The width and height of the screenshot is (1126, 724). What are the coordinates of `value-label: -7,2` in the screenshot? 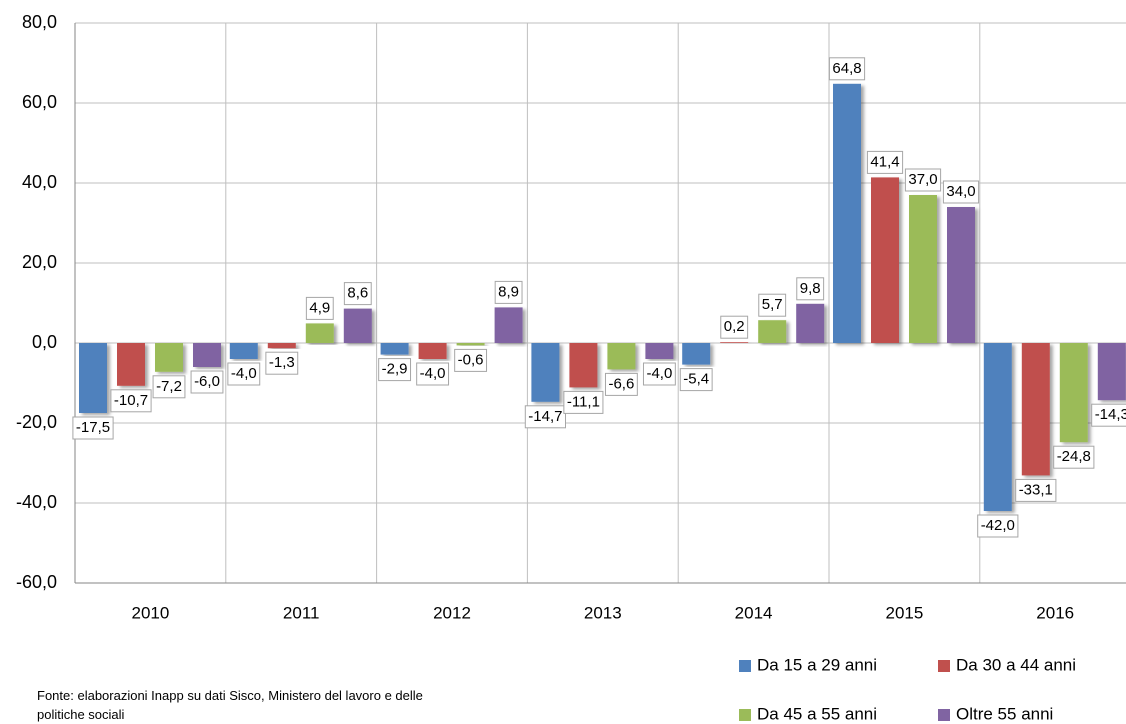 It's located at (169, 386).